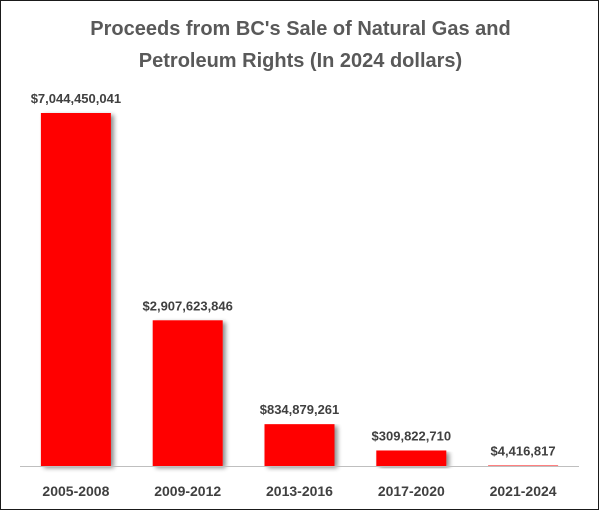 Image resolution: width=599 pixels, height=510 pixels. I want to click on x-tick-2021-2024: 2021-2024, so click(523, 491).